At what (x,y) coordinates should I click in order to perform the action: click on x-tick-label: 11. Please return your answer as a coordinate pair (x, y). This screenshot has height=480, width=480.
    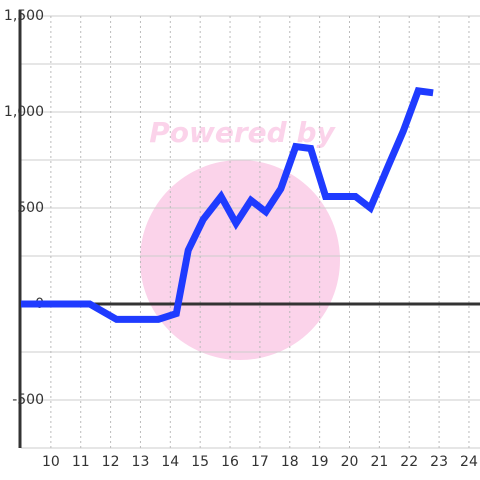
    Looking at the image, I should click on (81, 462).